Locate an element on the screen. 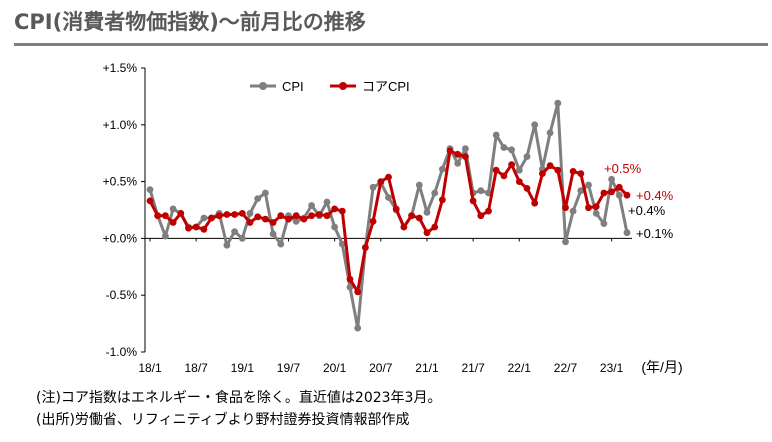  end-label-core-cpi: +0.4% is located at coordinates (647, 210).